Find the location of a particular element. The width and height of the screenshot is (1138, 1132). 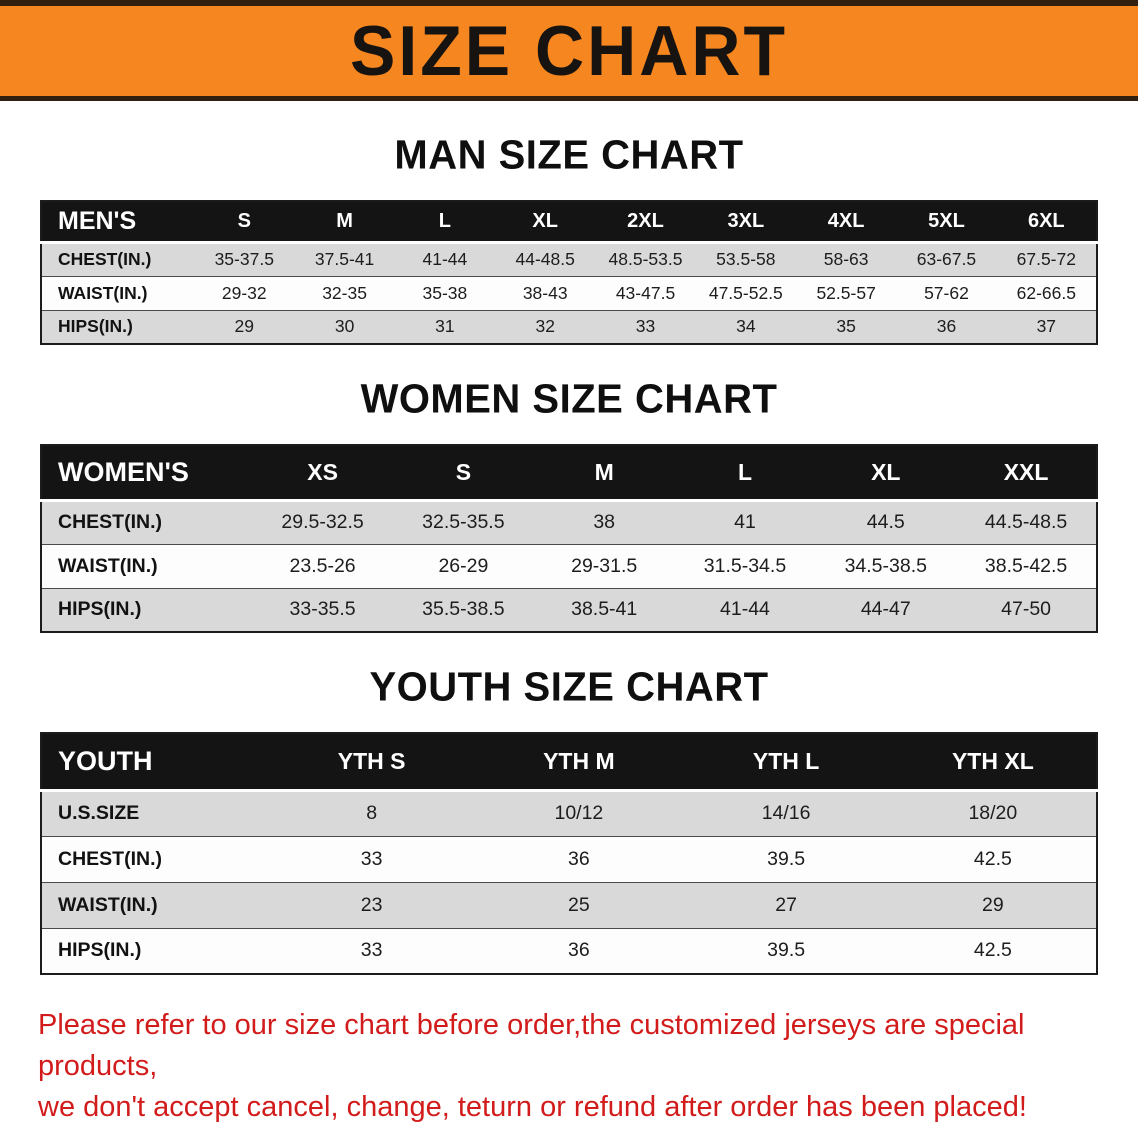

size-value-cell: 8 is located at coordinates (372, 812).